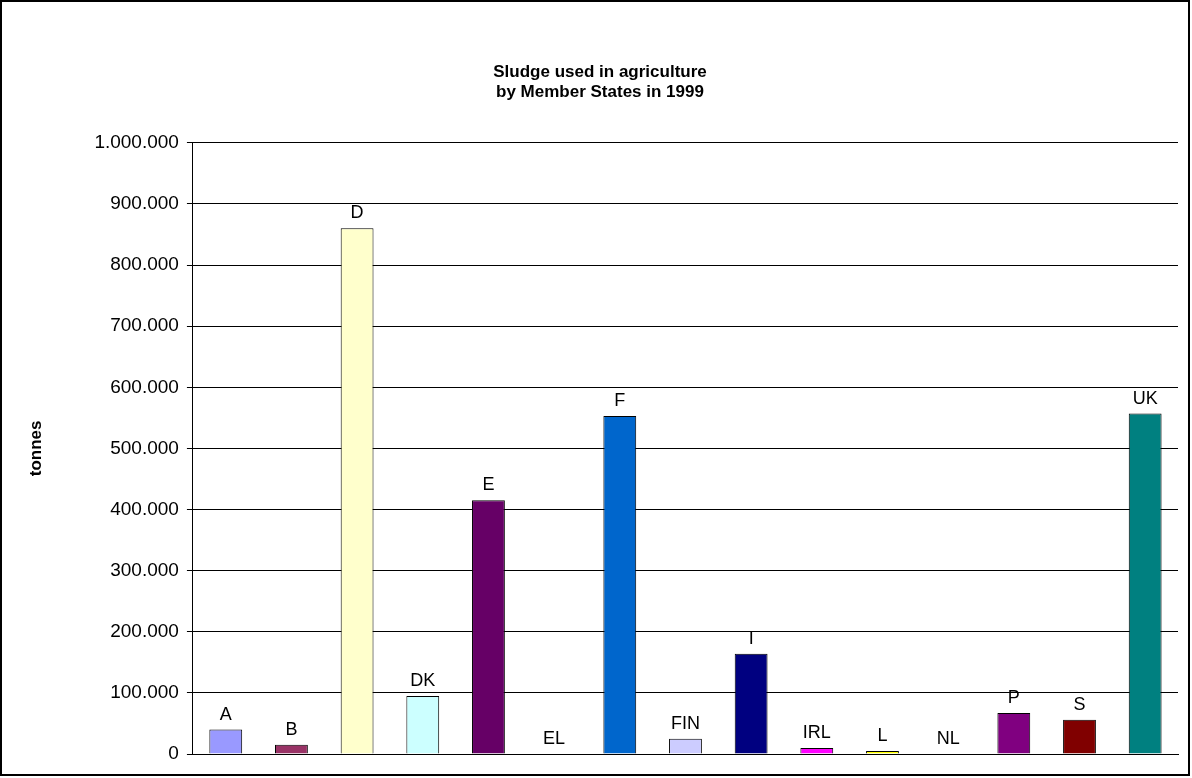 The image size is (1192, 778). Describe the element at coordinates (291, 728) in the screenshot. I see `x-tick-label: B` at that location.